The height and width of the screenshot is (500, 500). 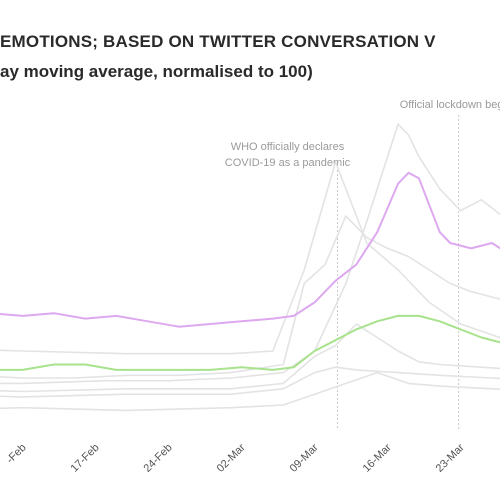 I want to click on x-tick-label: -Feb, so click(x=16, y=454).